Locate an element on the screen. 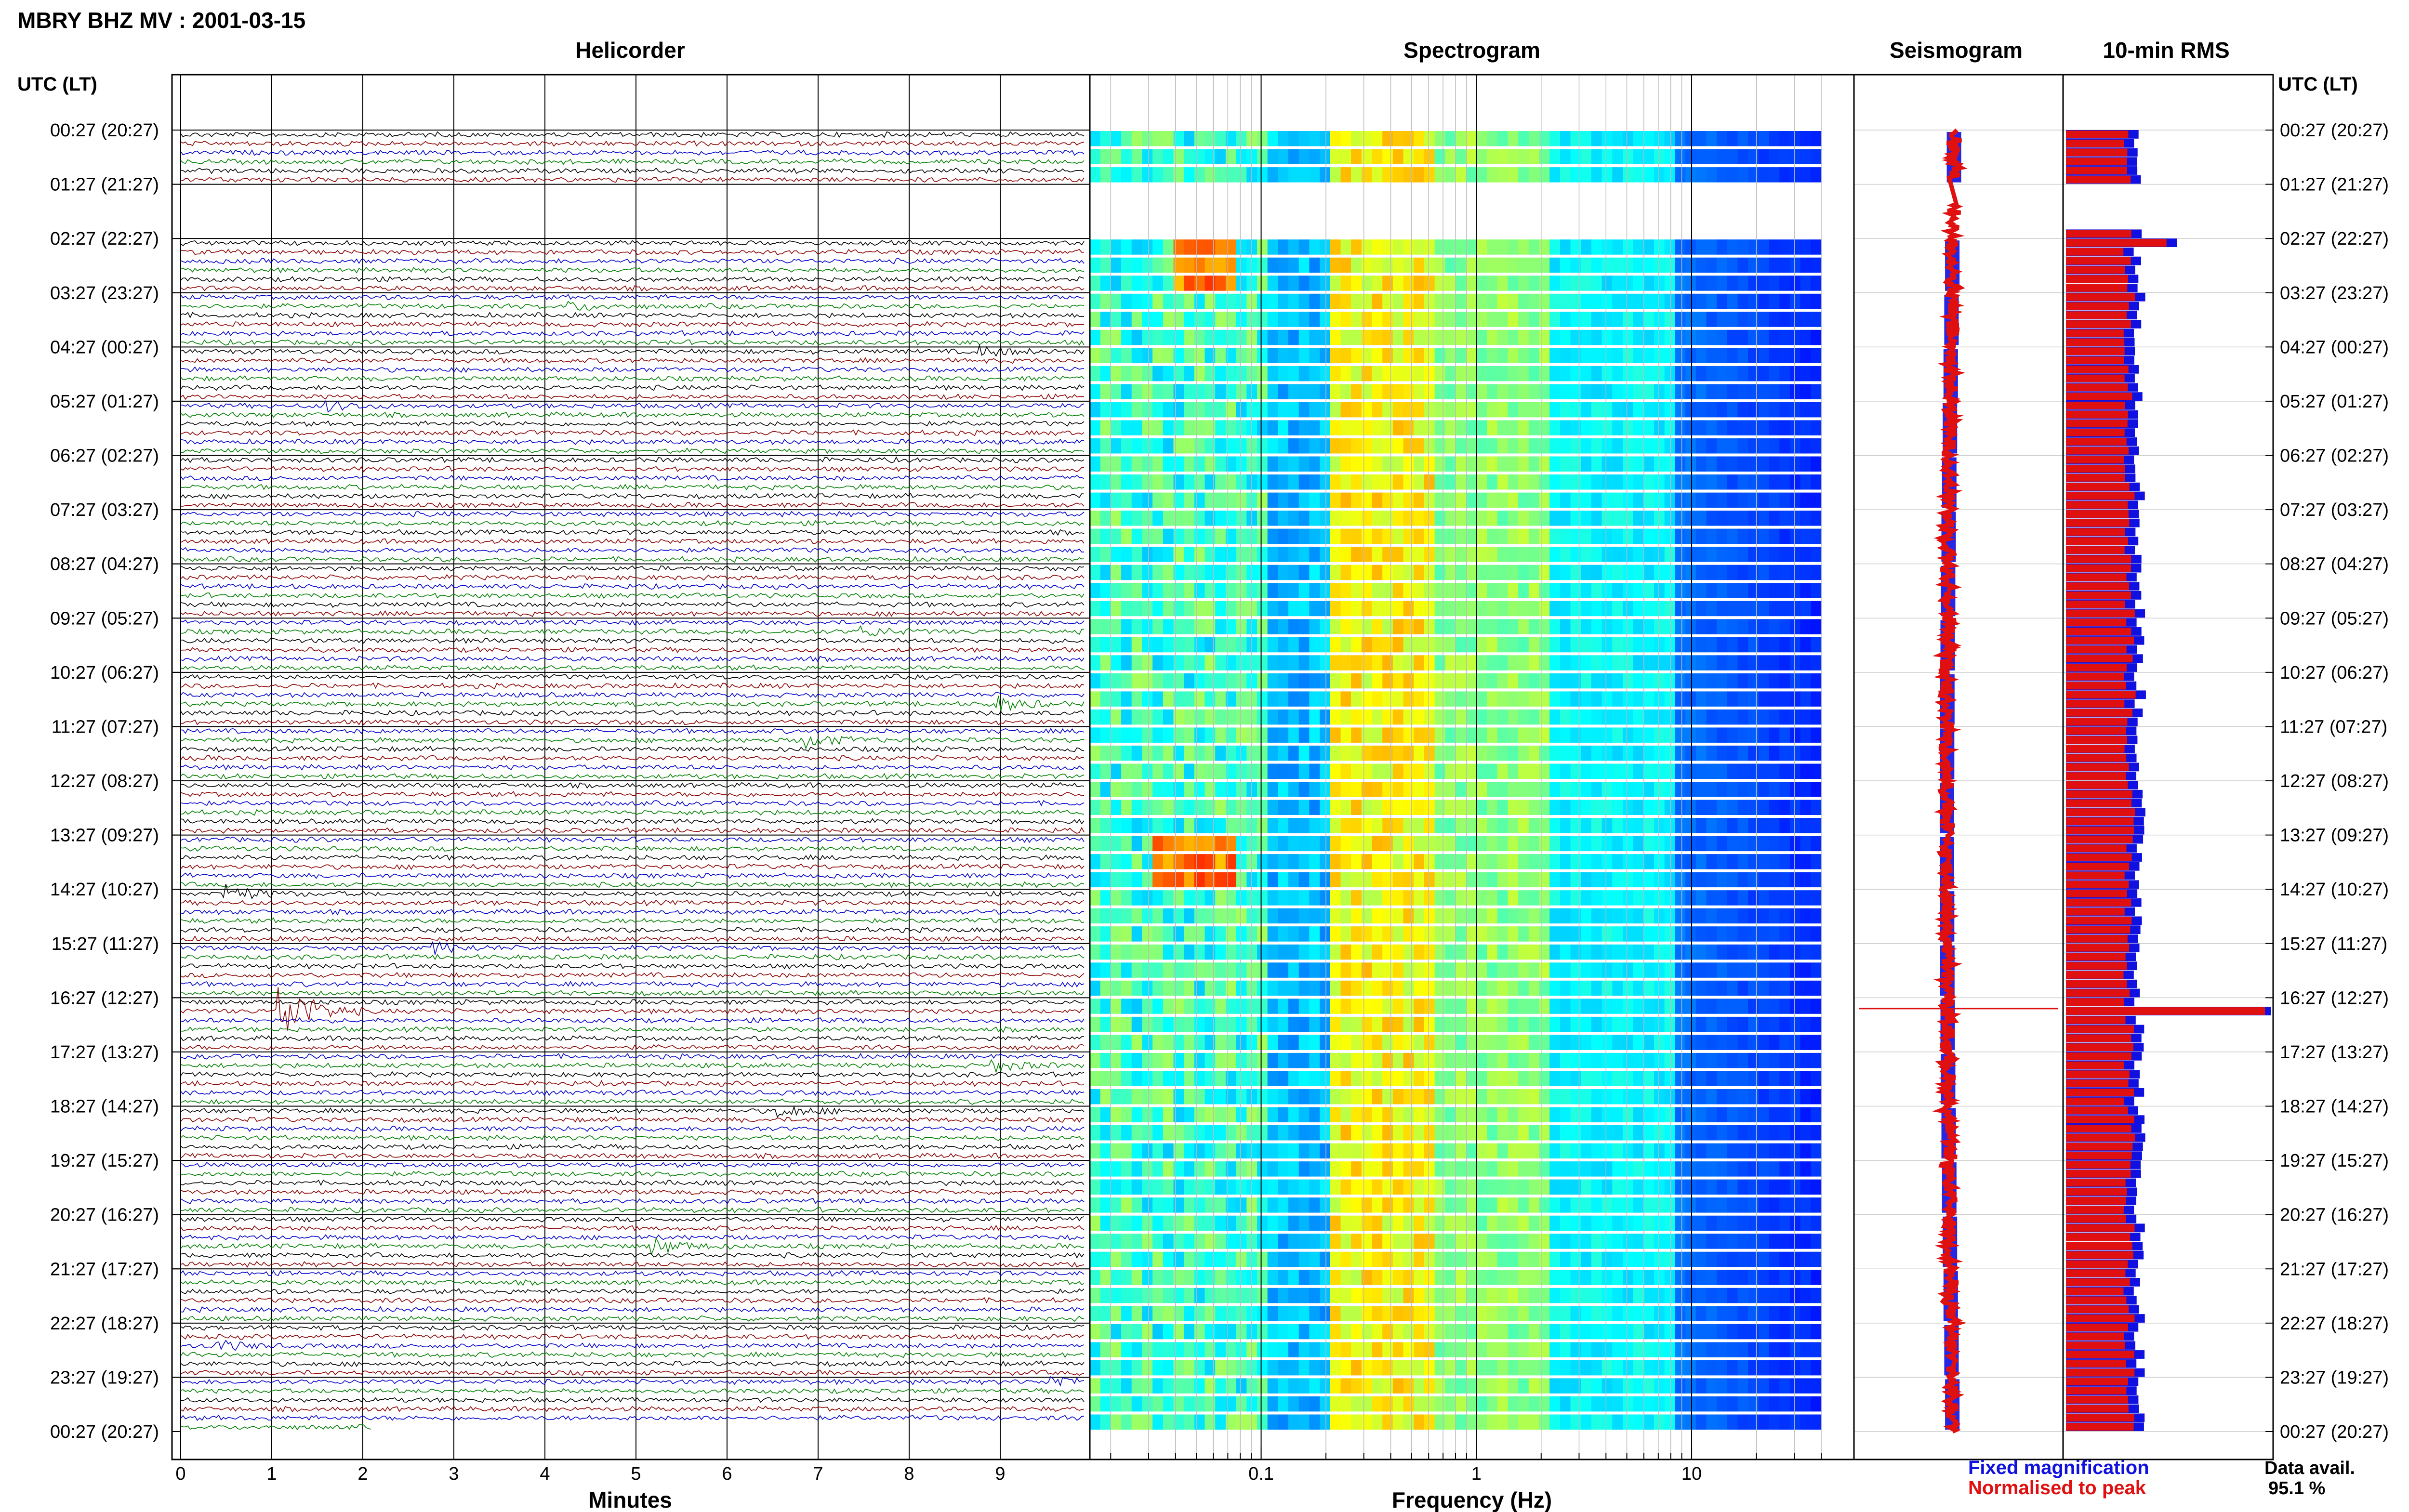  frequency-tick-label: 10 is located at coordinates (1691, 1474).